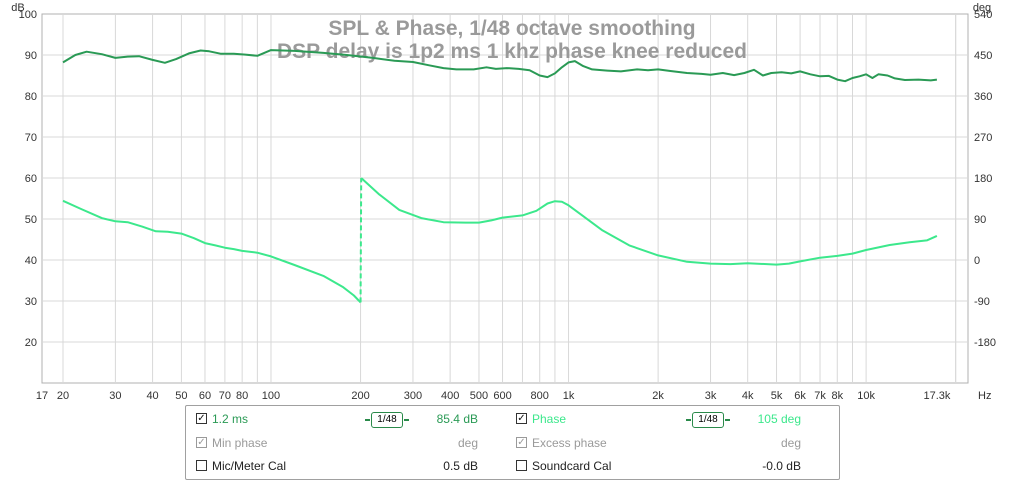 This screenshot has width=1024, height=481. Describe the element at coordinates (500, 66) in the screenshot. I see `spl-trace` at that location.